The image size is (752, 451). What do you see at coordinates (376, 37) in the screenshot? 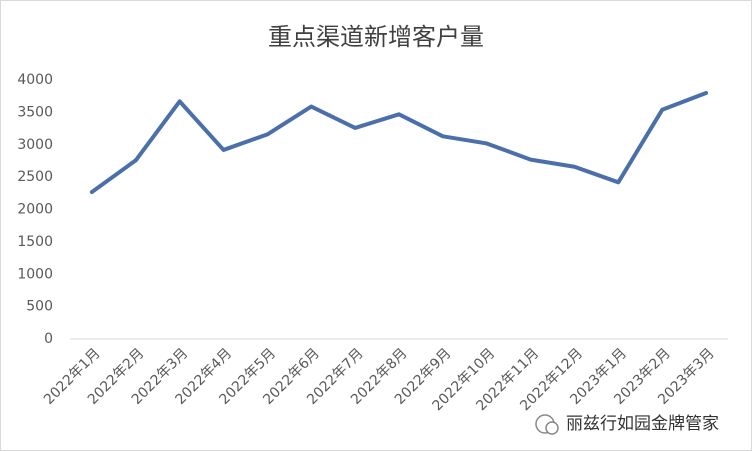
I see `chart-title: 重点渠道新增客户量` at bounding box center [376, 37].